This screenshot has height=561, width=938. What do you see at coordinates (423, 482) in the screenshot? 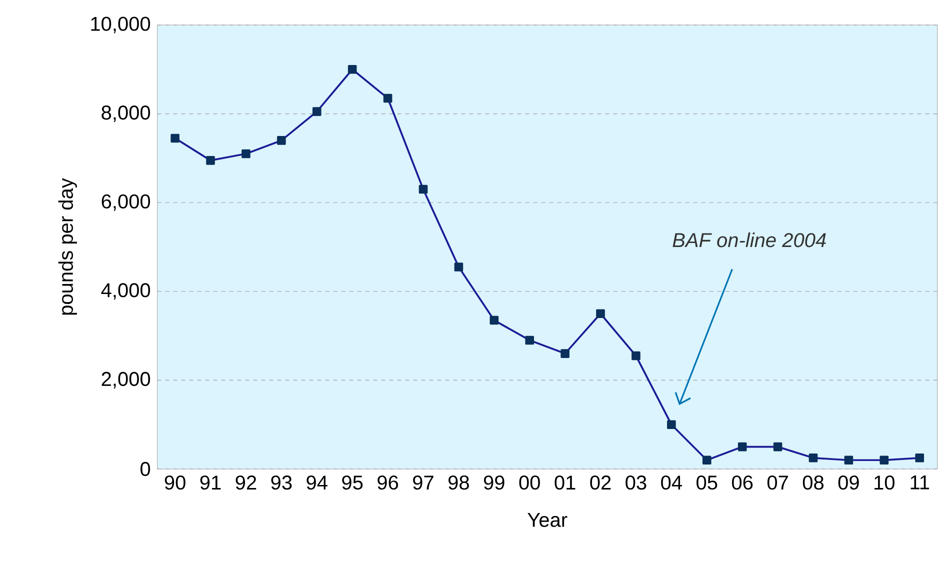
I see `x-tick-label: 97` at bounding box center [423, 482].